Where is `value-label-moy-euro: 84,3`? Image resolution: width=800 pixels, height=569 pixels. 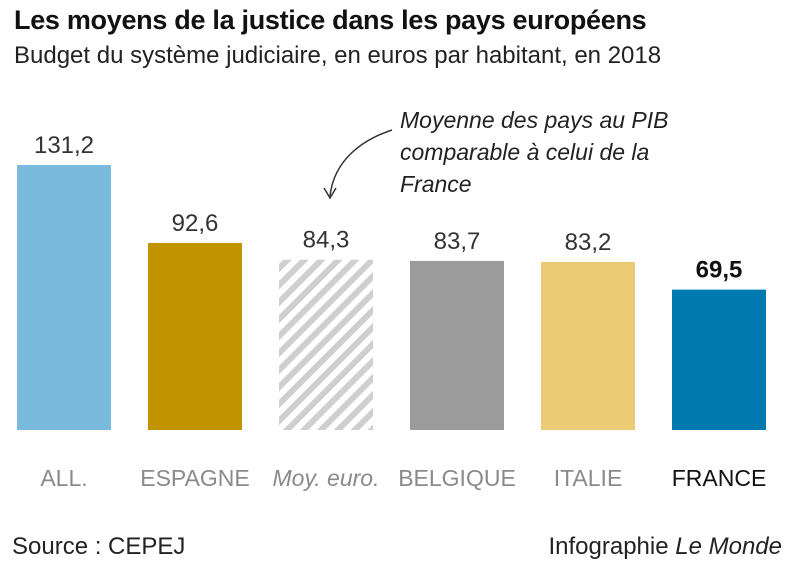
value-label-moy-euro: 84,3 is located at coordinates (326, 240).